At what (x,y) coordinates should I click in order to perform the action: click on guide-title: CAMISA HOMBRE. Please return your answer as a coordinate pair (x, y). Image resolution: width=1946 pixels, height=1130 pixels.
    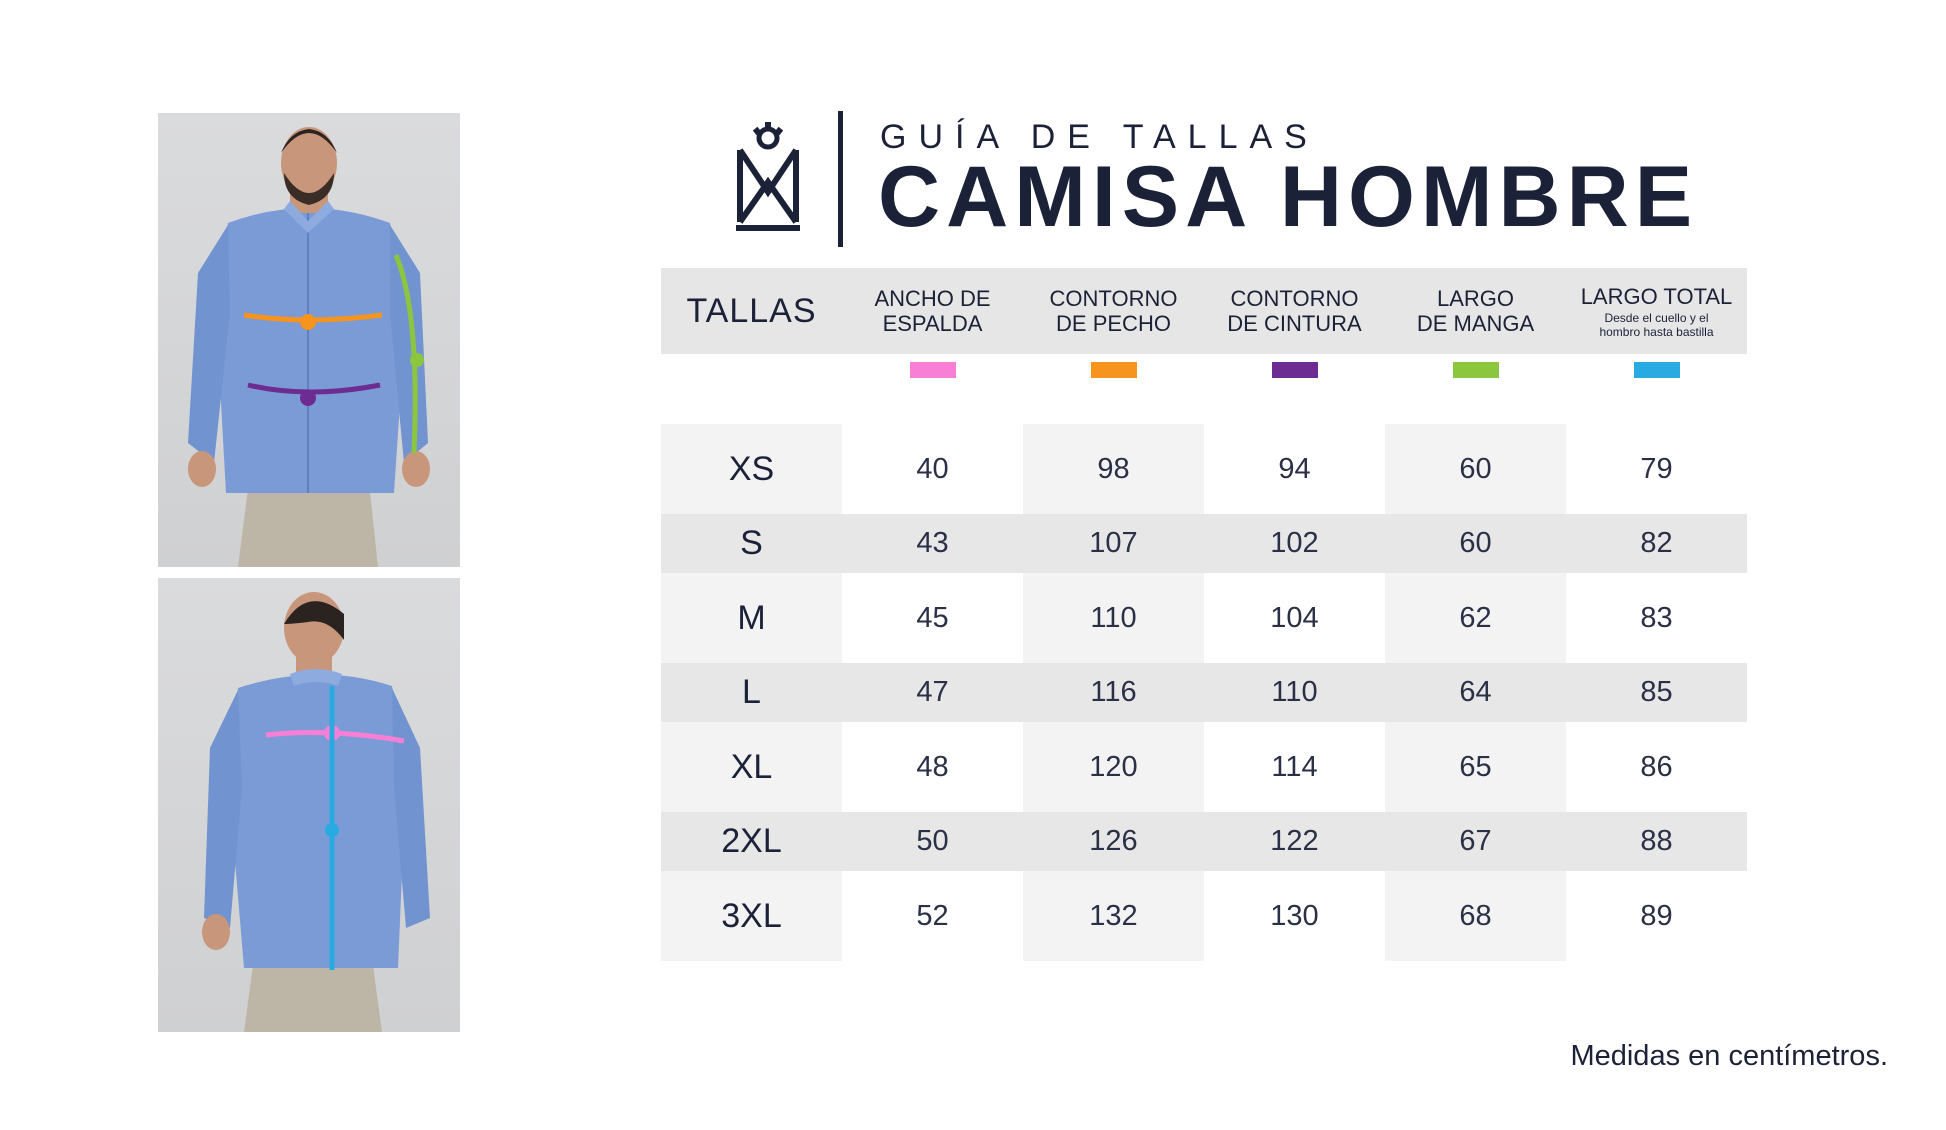
    Looking at the image, I should click on (1288, 197).